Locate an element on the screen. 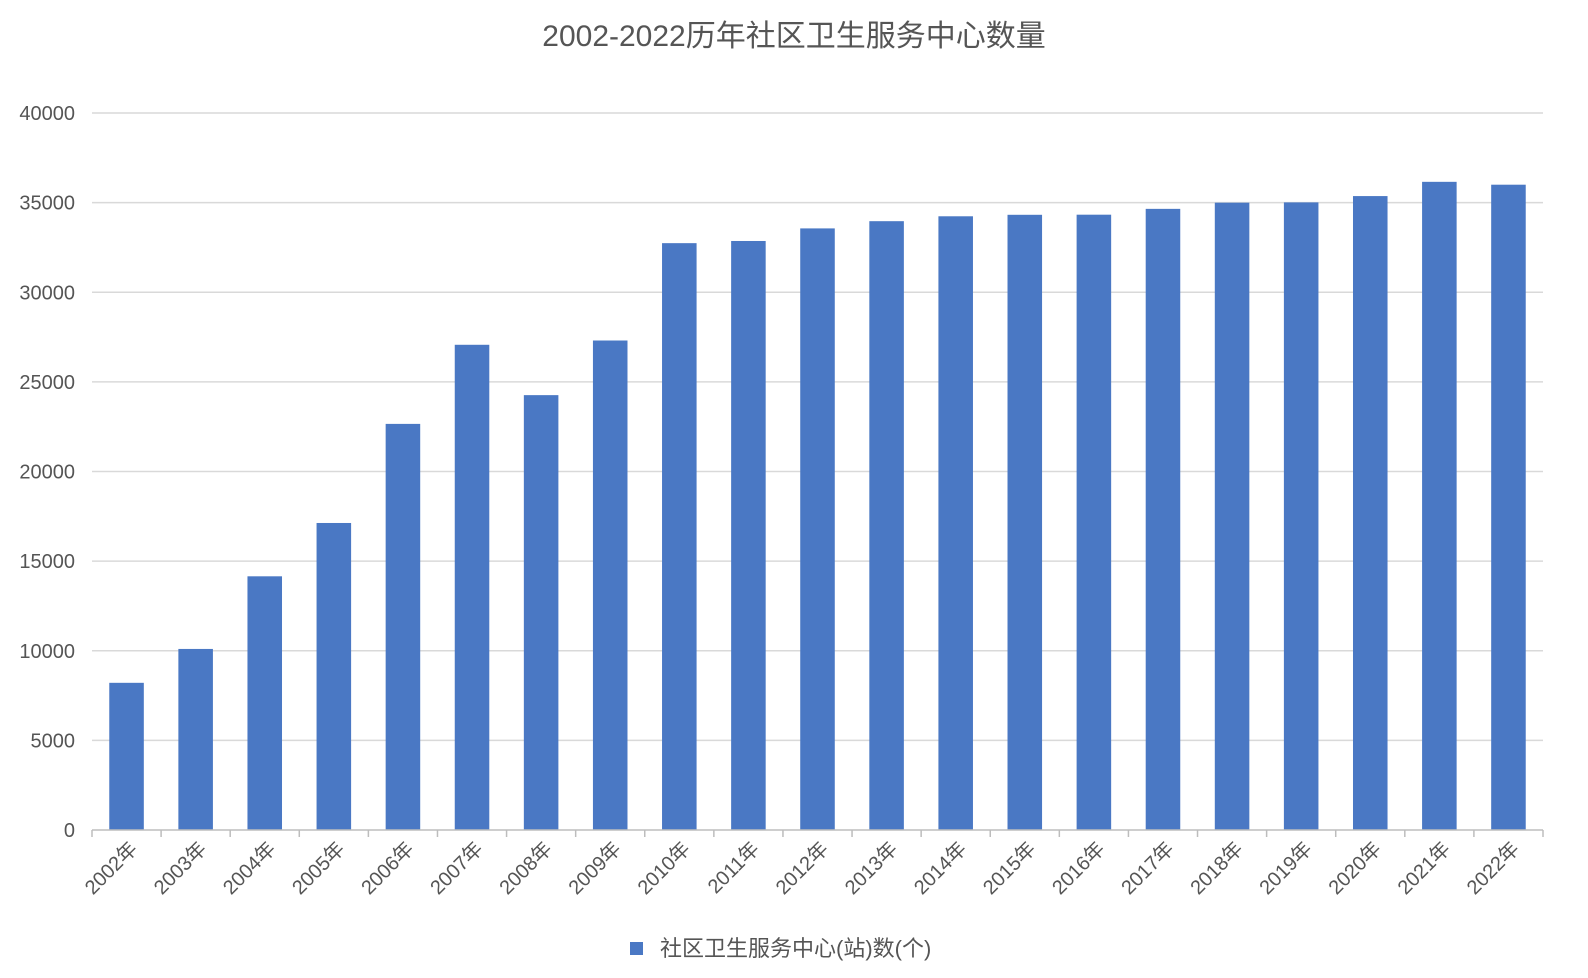 Image resolution: width=1588 pixels, height=978 pixels. x-tick-label: 2017年 is located at coordinates (1148, 868).